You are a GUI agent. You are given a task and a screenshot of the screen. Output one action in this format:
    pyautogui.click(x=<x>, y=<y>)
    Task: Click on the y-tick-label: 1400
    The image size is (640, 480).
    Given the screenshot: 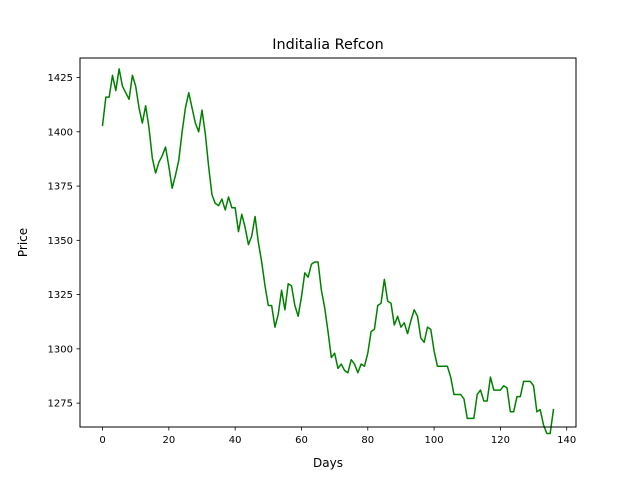 What is the action you would take?
    pyautogui.click(x=60, y=132)
    